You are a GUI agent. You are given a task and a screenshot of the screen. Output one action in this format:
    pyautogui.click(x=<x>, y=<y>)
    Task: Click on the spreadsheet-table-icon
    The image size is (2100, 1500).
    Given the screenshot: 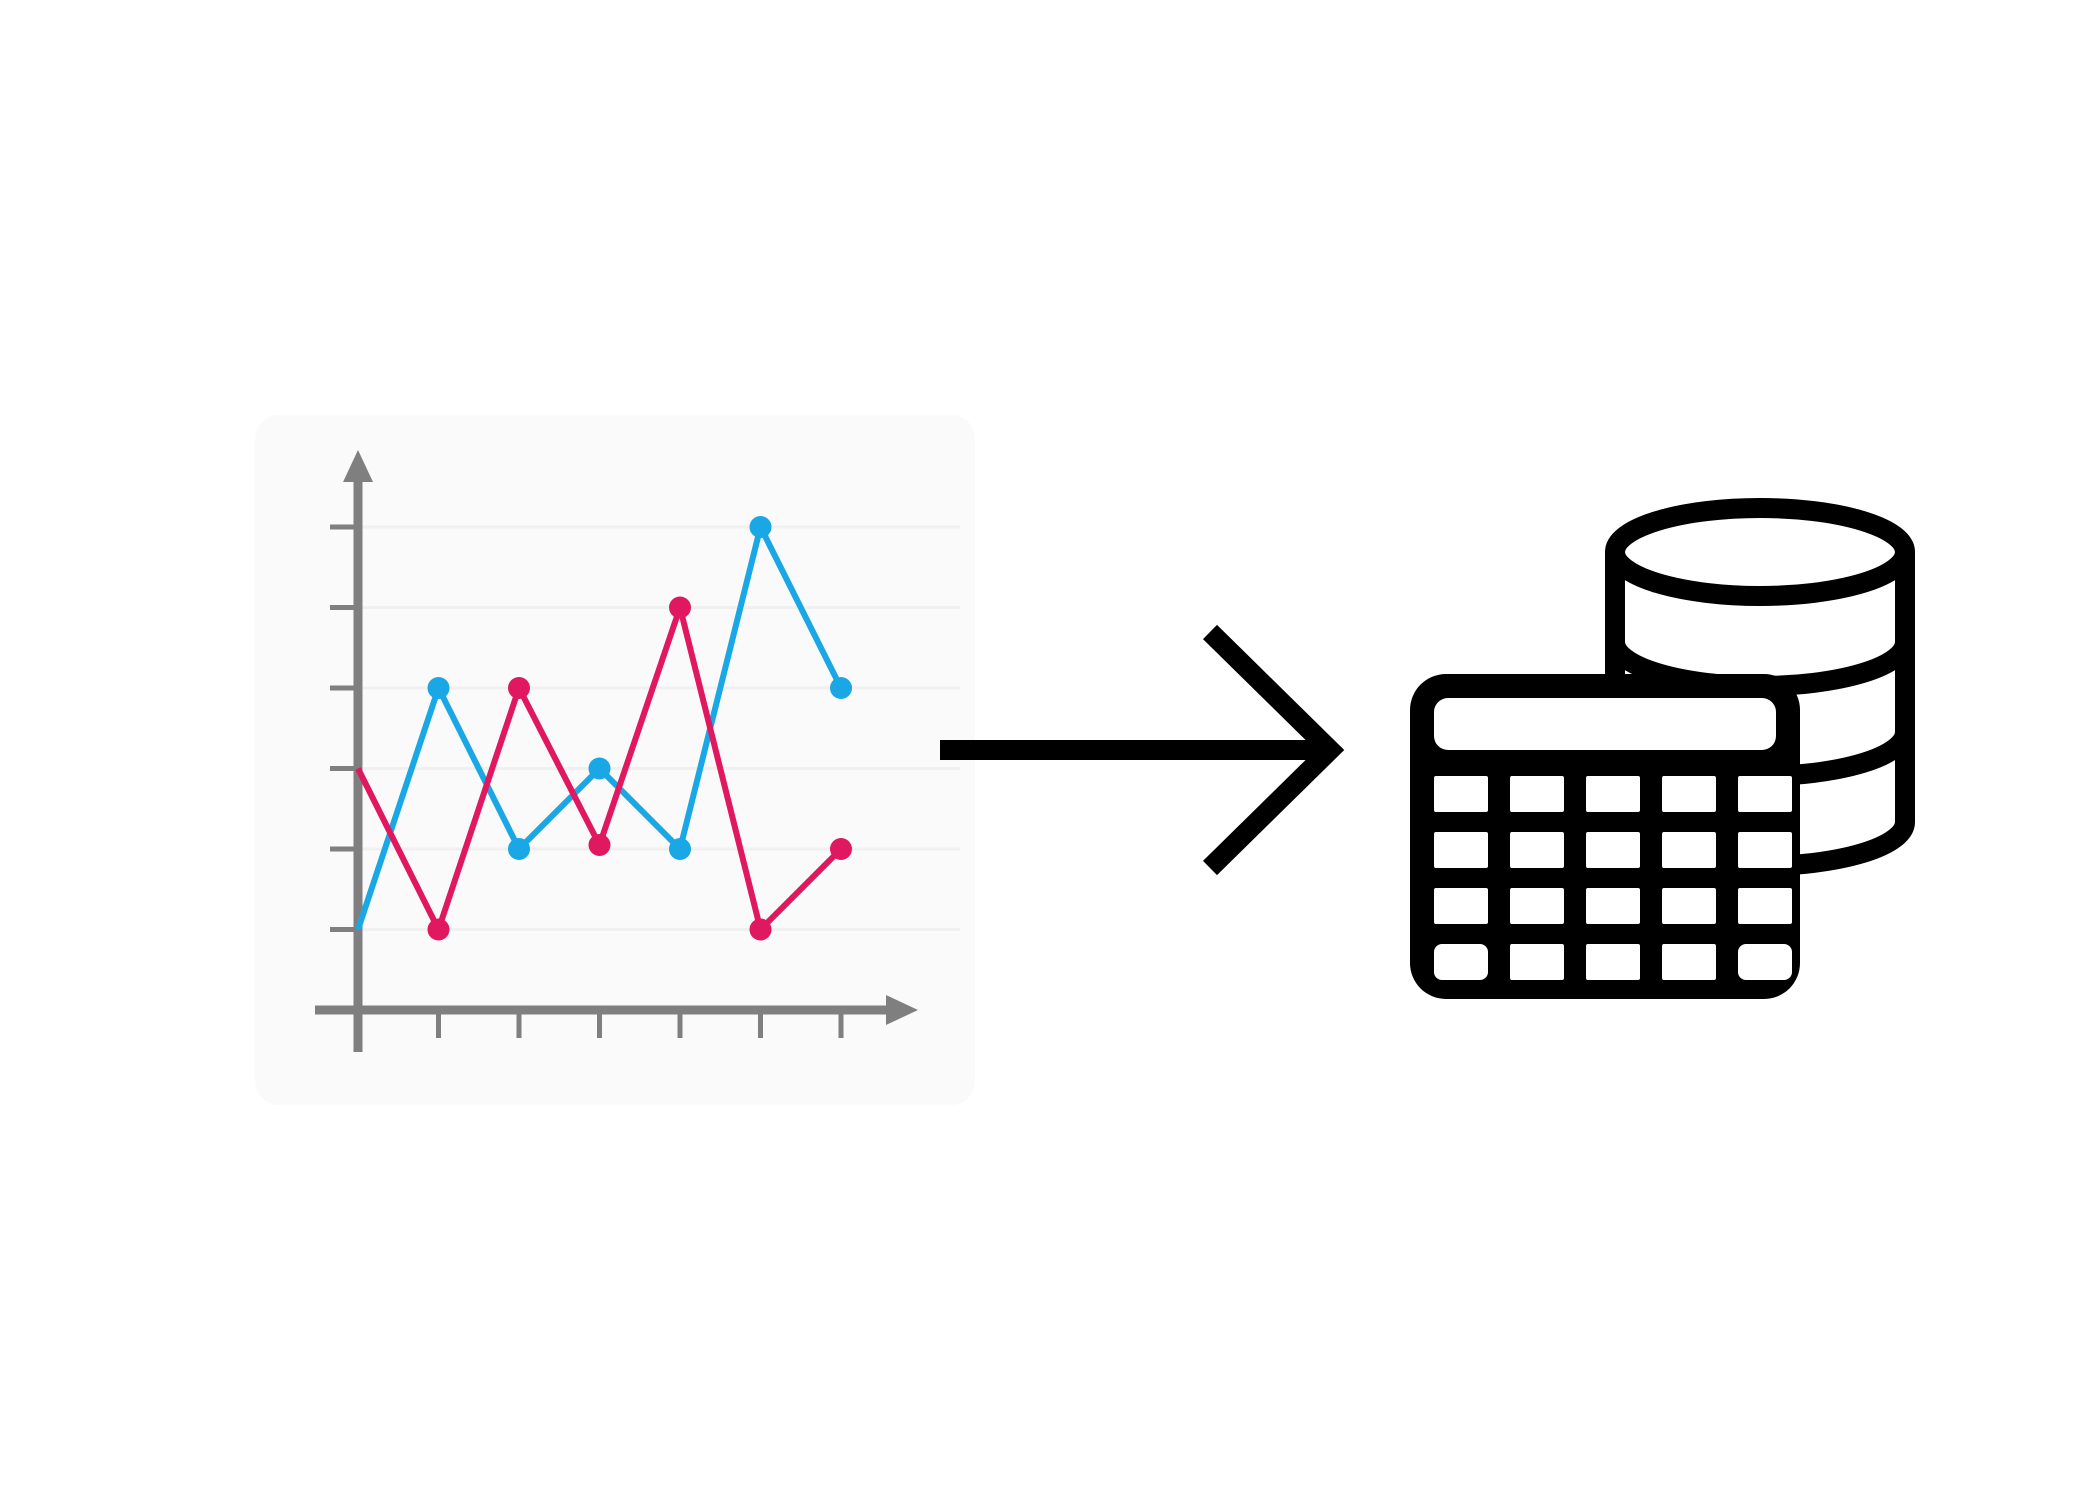 What is the action you would take?
    pyautogui.click(x=1605, y=836)
    